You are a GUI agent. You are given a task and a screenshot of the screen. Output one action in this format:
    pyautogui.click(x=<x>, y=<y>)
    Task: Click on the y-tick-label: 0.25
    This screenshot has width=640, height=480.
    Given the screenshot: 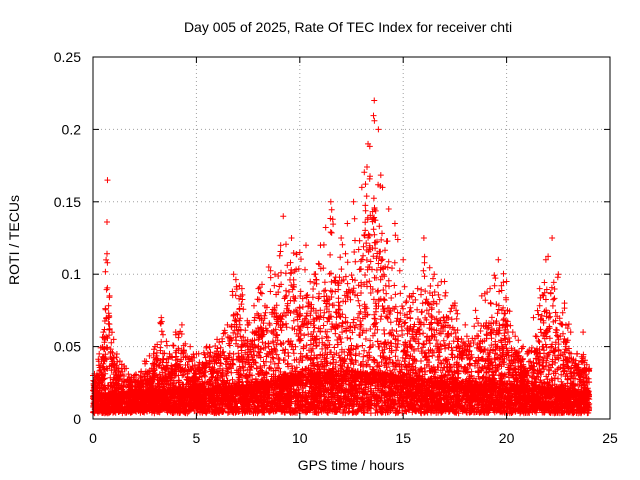 What is the action you would take?
    pyautogui.click(x=67, y=57)
    